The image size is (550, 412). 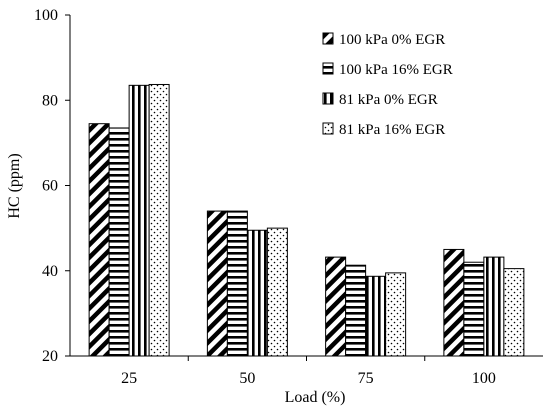 What do you see at coordinates (366, 378) in the screenshot?
I see `x-tick-label: 75` at bounding box center [366, 378].